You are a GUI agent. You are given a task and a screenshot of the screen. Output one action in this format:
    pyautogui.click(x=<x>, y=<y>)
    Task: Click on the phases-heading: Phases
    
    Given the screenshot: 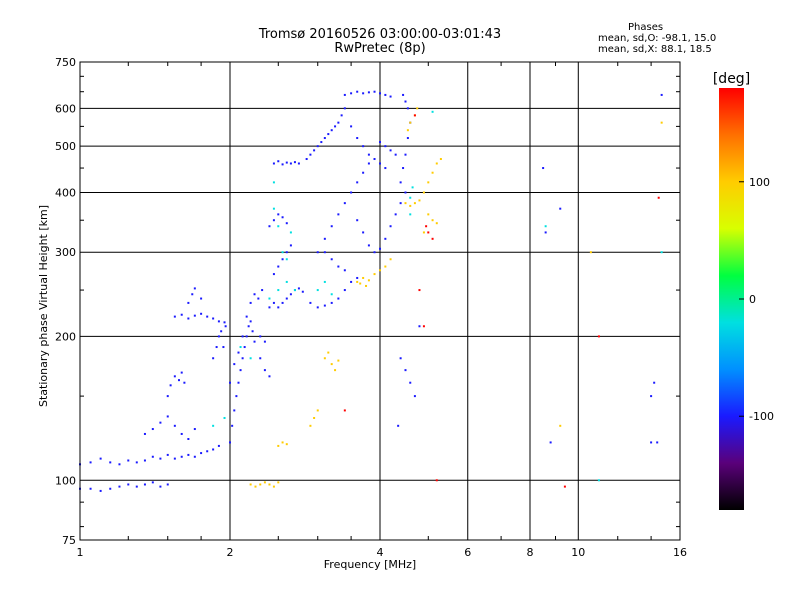 What is the action you would take?
    pyautogui.click(x=646, y=27)
    